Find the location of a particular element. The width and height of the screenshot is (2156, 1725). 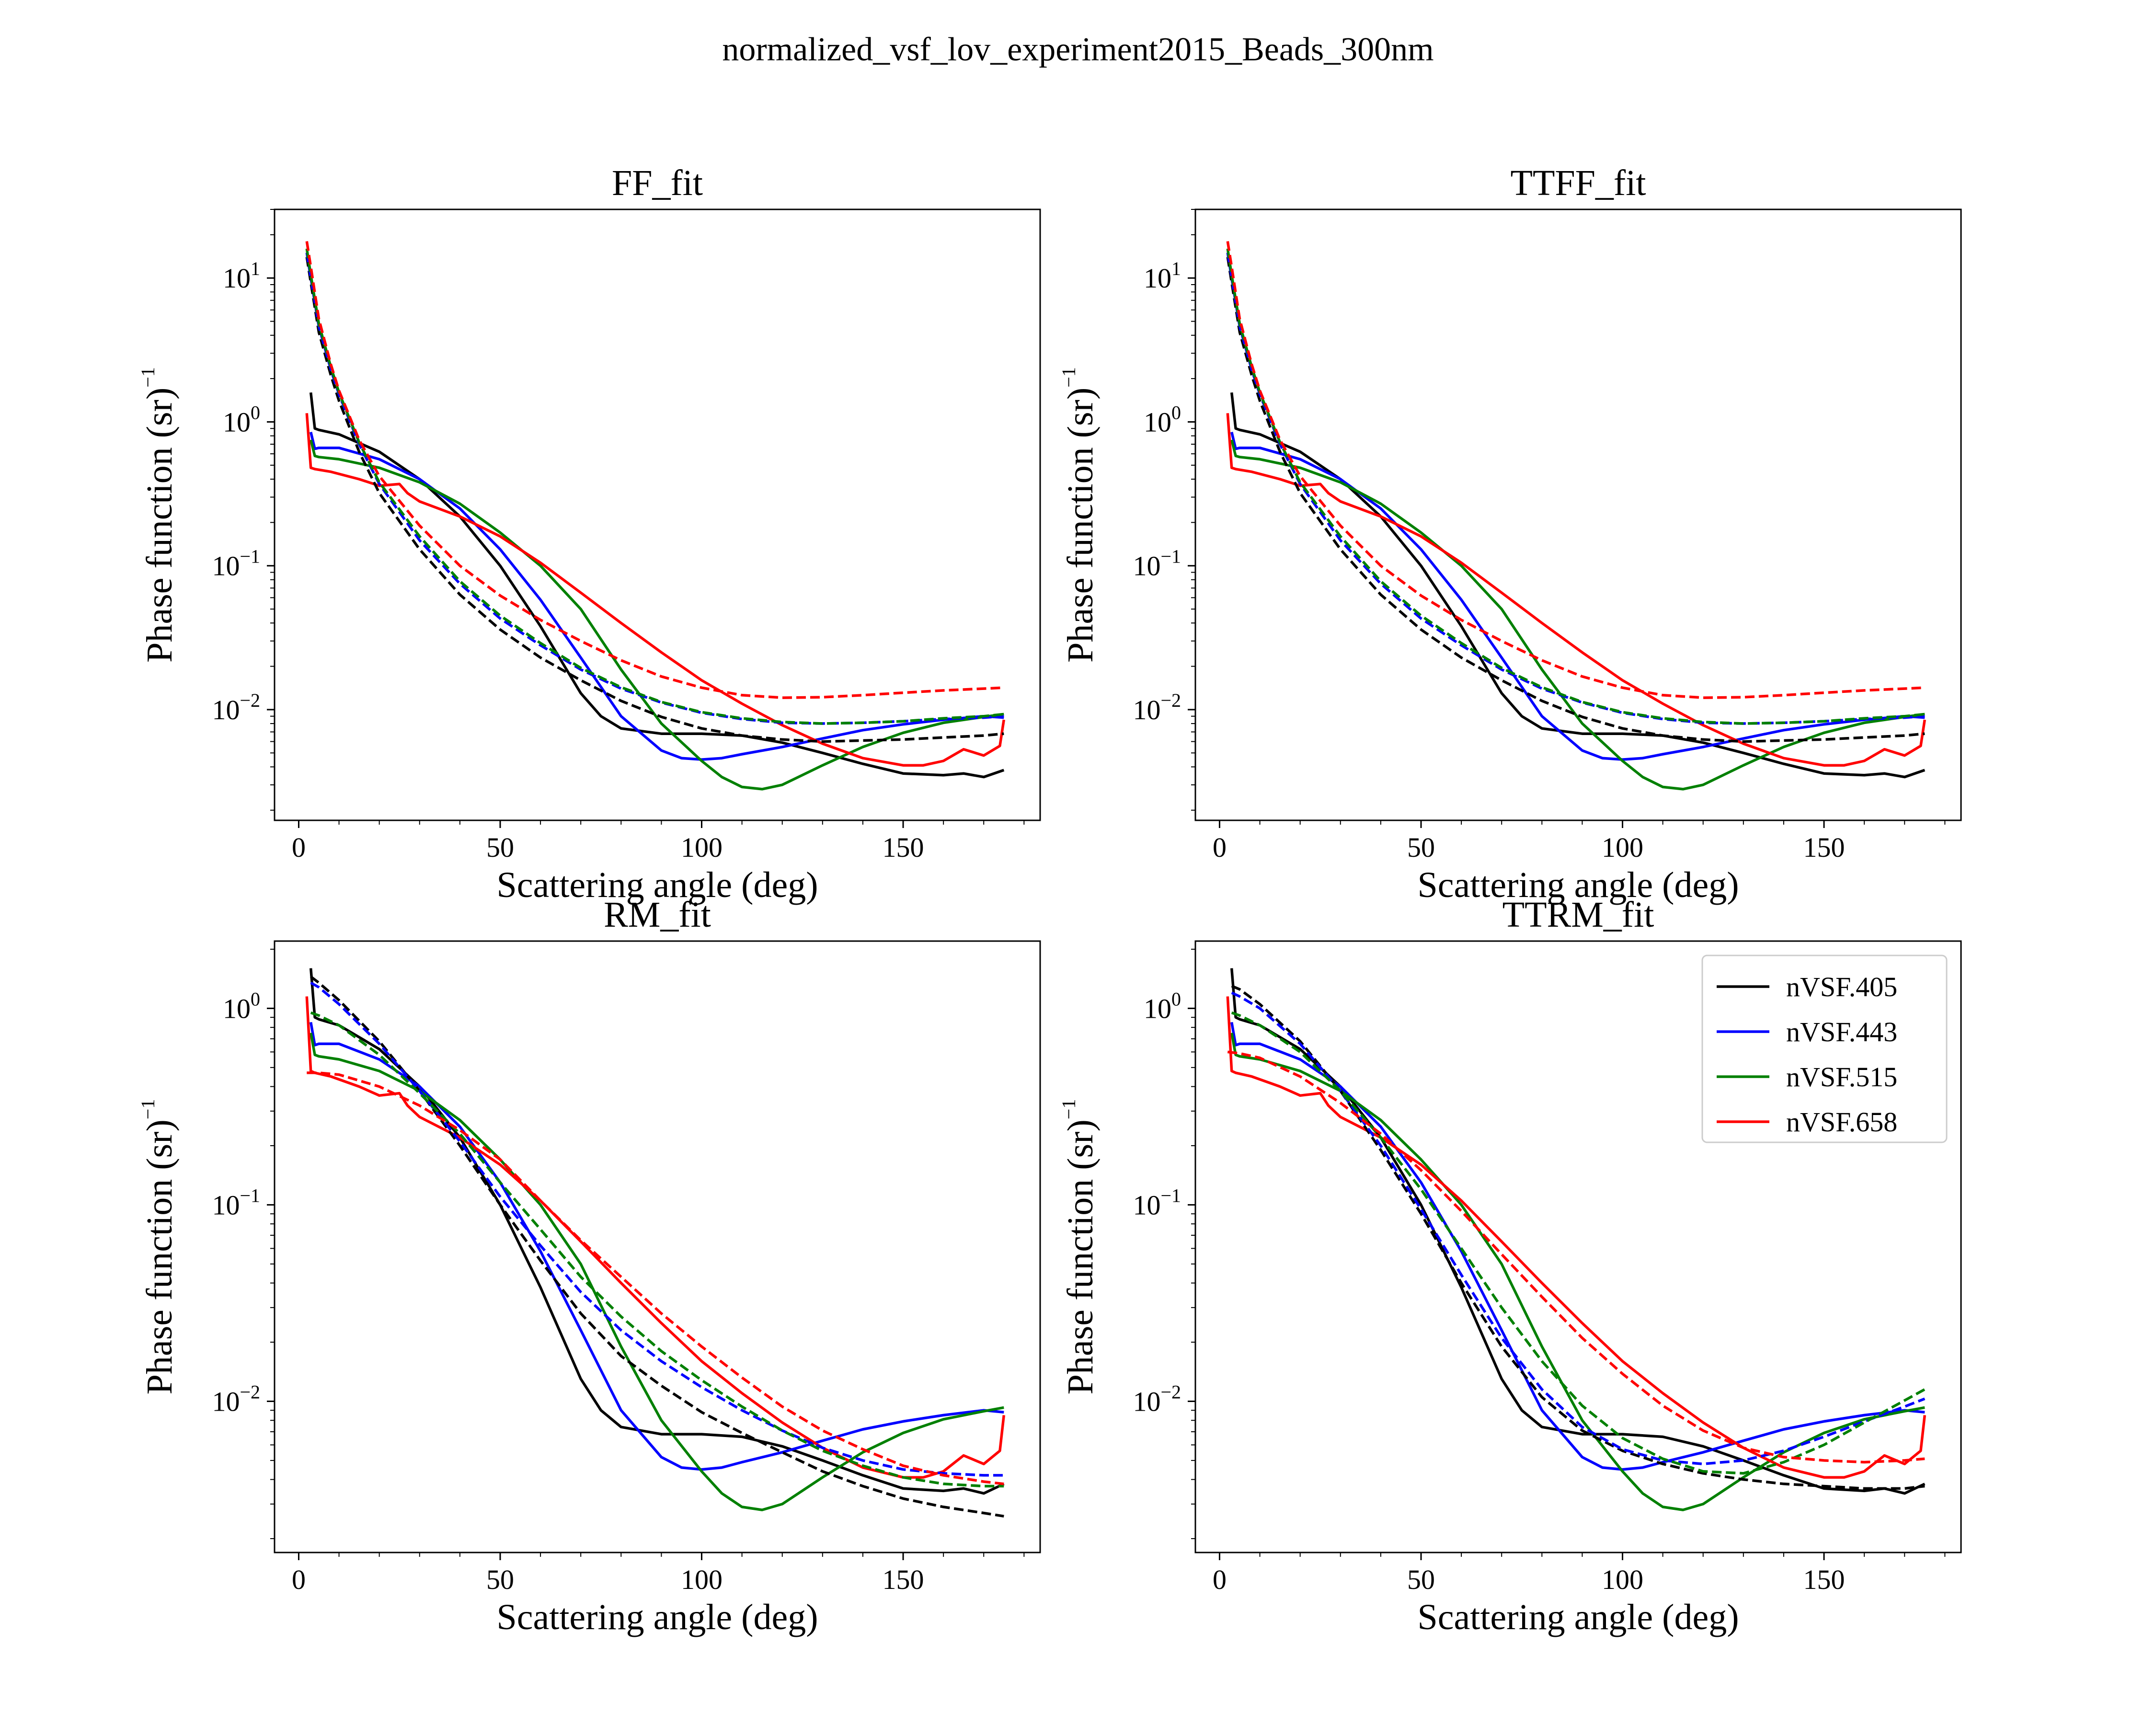

legend-label-nvsf-405: nVSF.405 is located at coordinates (1841, 986).